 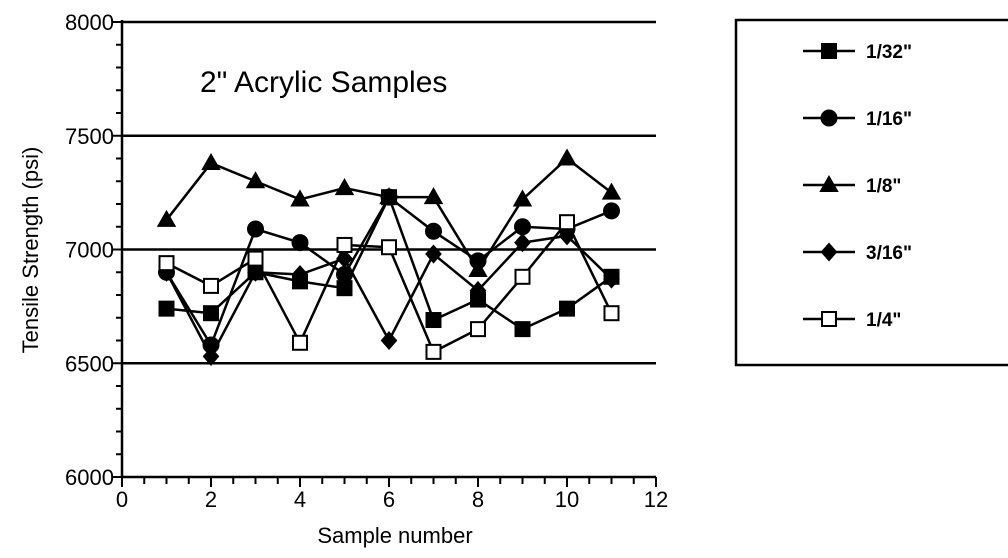 I want to click on legend-label: 1/16", so click(x=889, y=119).